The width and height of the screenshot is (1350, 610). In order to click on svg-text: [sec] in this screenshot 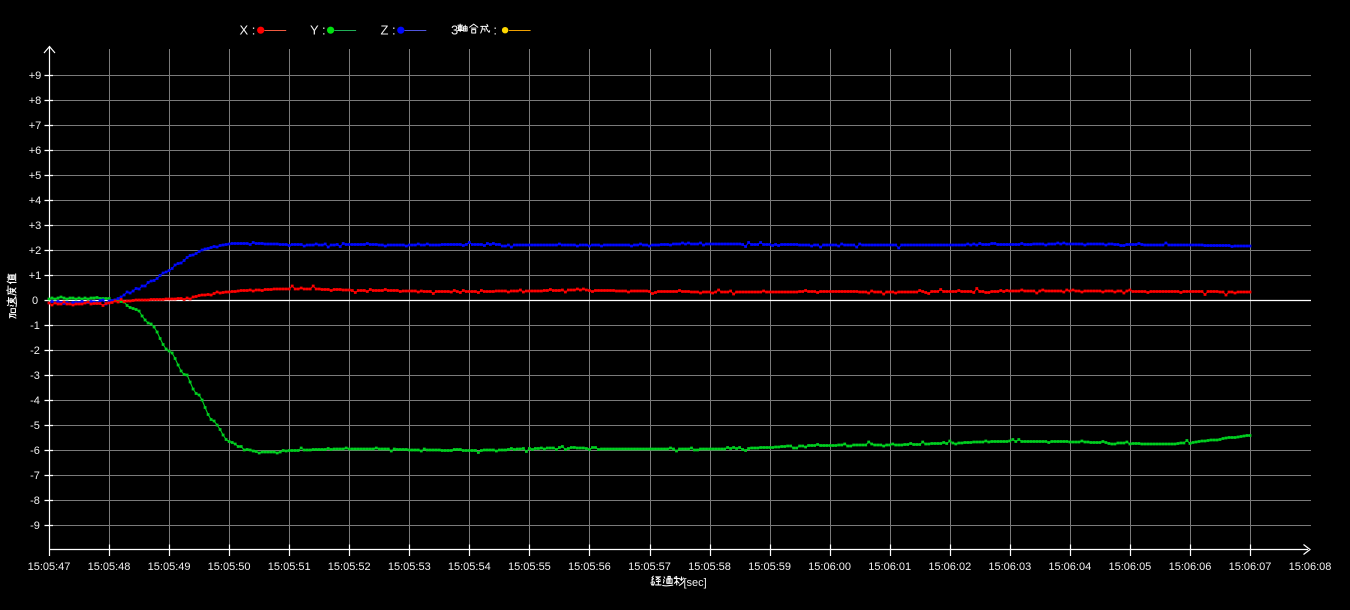, I will do `click(695, 583)`.